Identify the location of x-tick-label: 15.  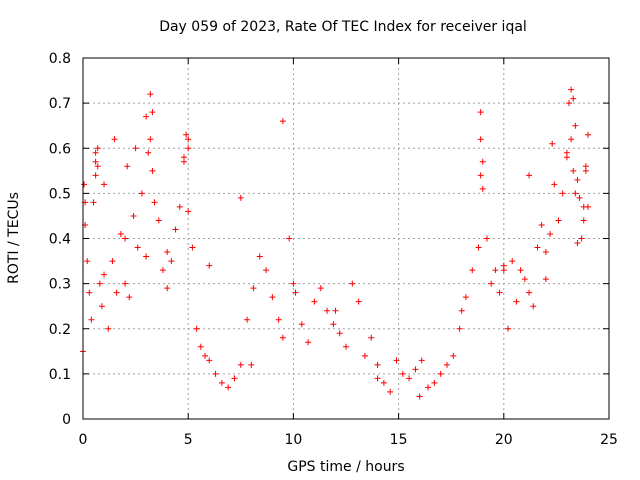
(399, 440).